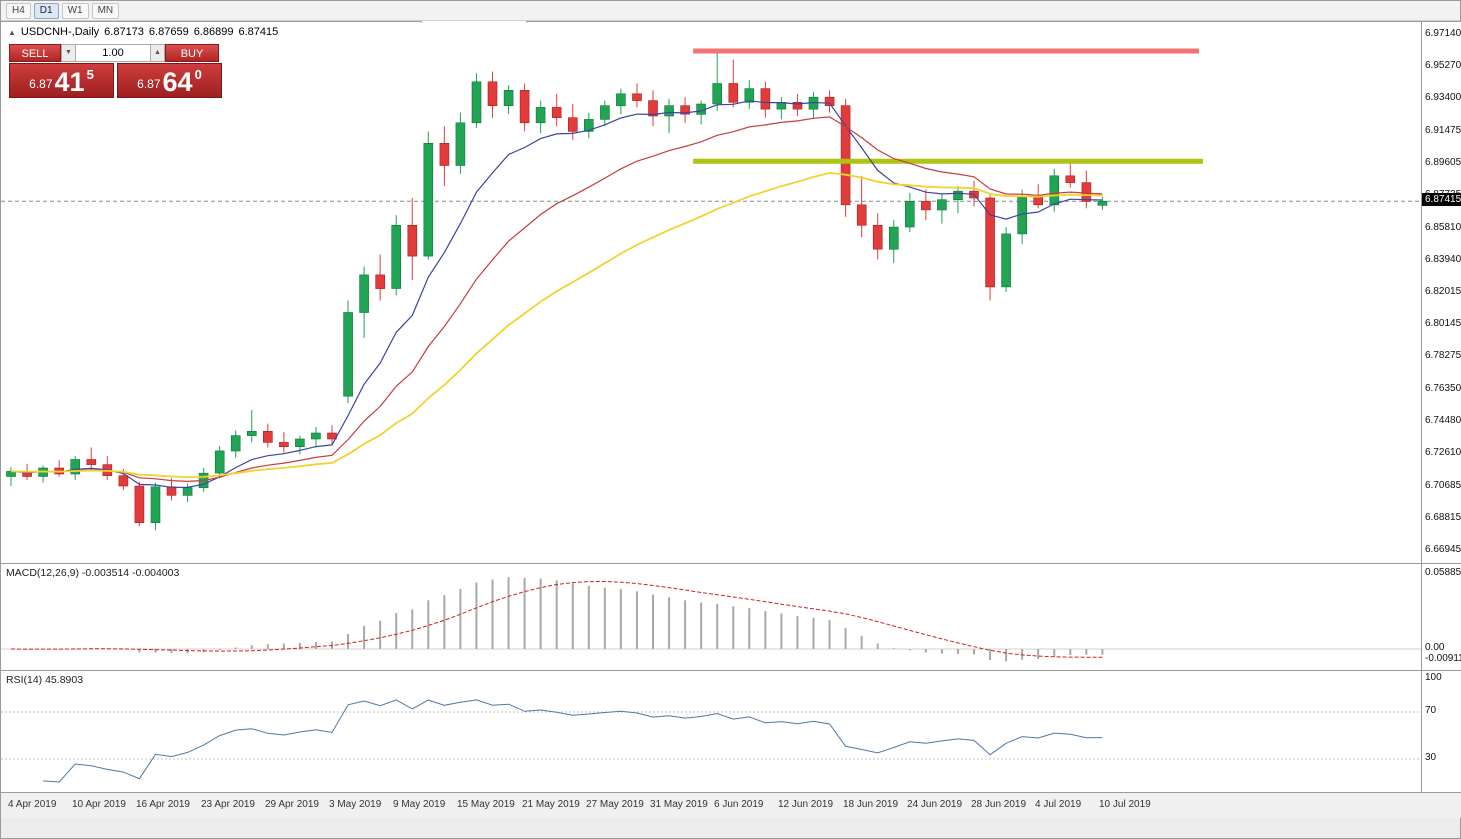 This screenshot has height=839, width=1461. What do you see at coordinates (1443, 33) in the screenshot?
I see `price-axis-label: 6.97140` at bounding box center [1443, 33].